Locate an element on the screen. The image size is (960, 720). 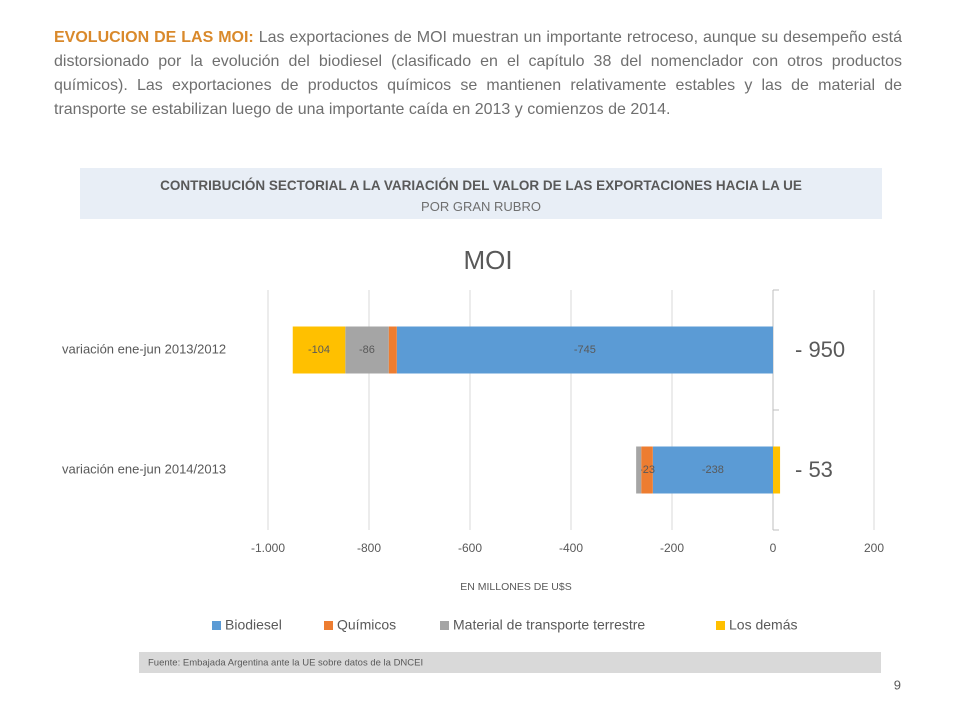
chart-title: MOI is located at coordinates (487, 260).